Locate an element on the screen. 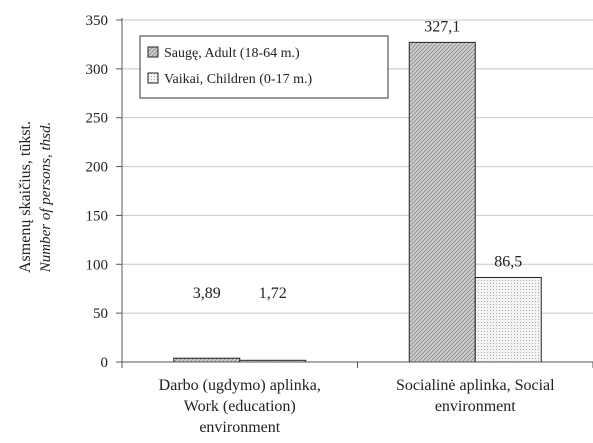 Image resolution: width=593 pixels, height=443 pixels. y-tick-label: 0 is located at coordinates (105, 363).